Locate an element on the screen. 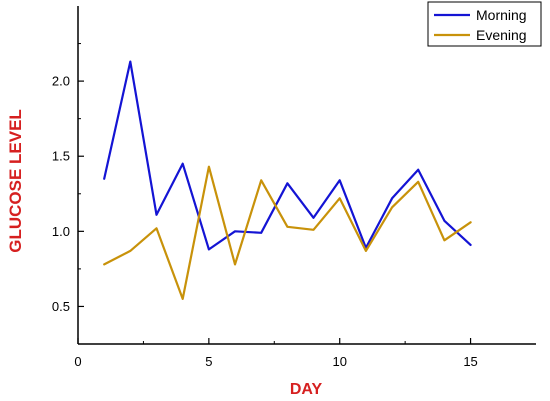  y-tick-label: 1.0 is located at coordinates (61, 231).